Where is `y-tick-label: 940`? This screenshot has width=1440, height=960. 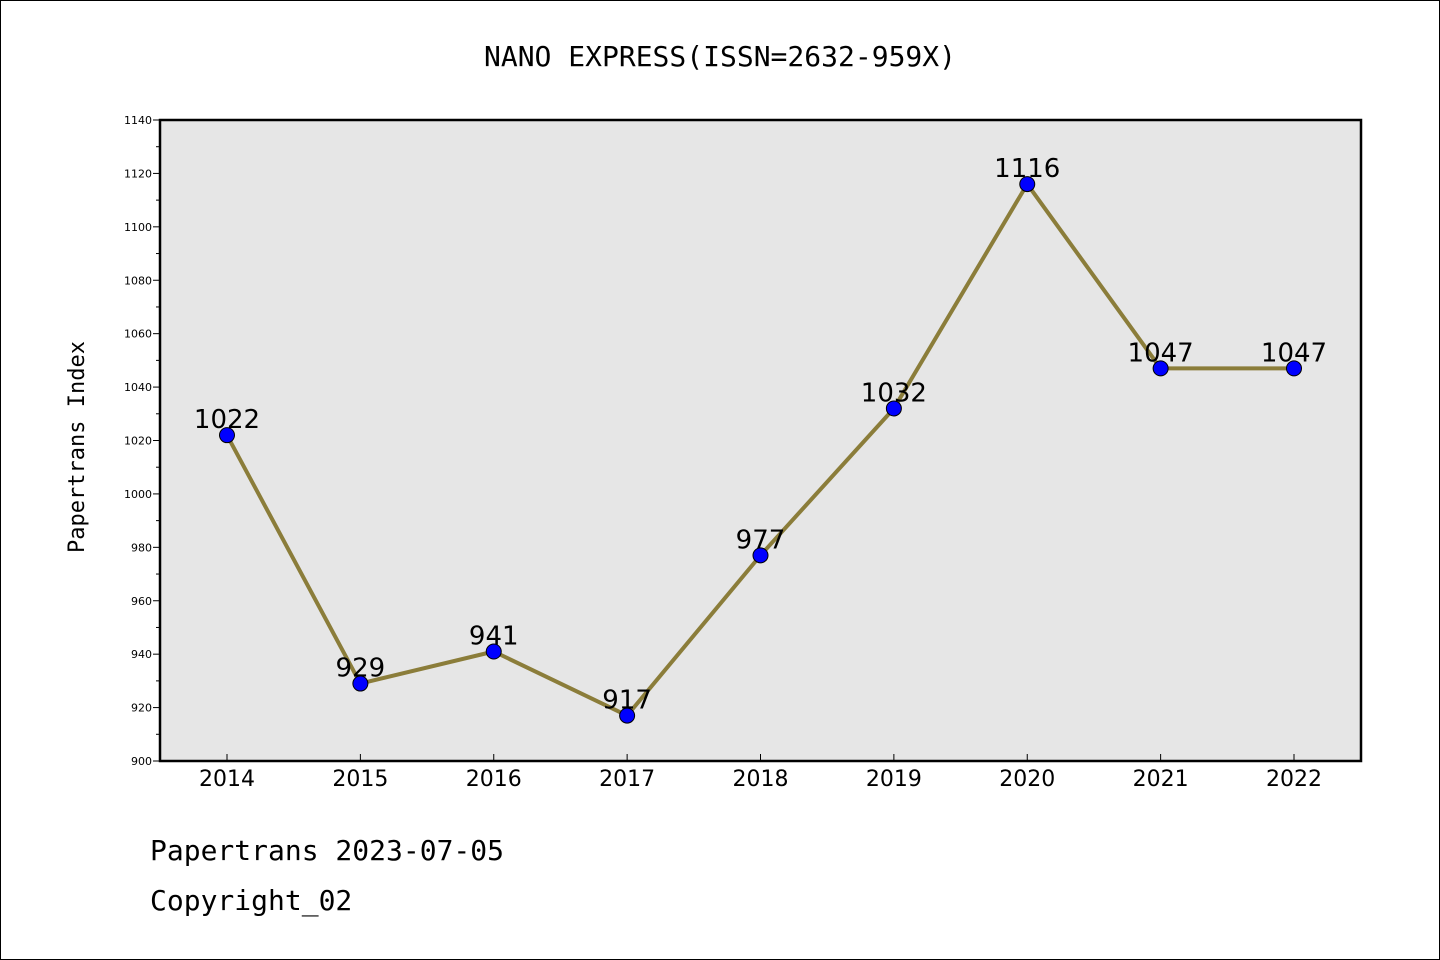
y-tick-label: 940 is located at coordinates (141, 654).